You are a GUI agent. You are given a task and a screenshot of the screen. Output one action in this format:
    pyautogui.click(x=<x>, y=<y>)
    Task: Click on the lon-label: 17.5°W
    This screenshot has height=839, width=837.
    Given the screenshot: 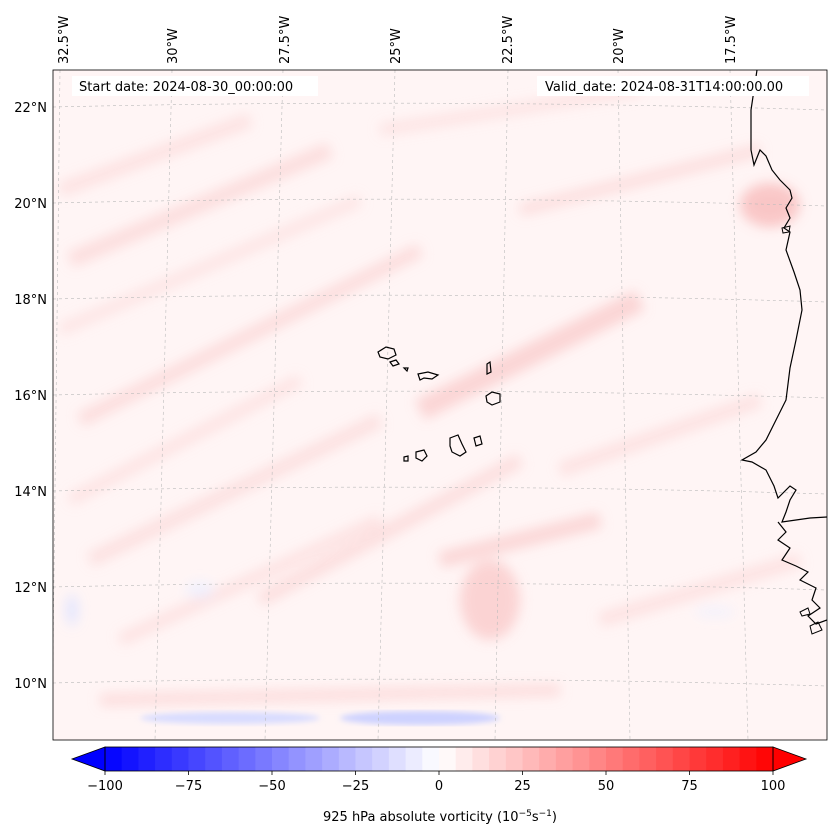 What is the action you would take?
    pyautogui.click(x=731, y=40)
    